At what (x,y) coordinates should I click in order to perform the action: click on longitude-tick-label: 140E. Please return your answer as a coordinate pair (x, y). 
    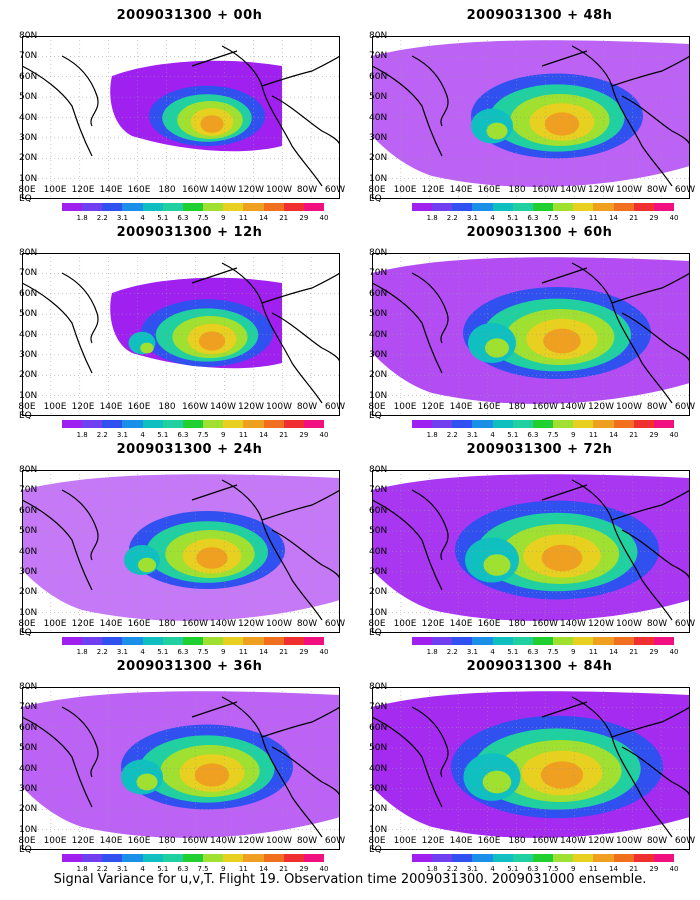
    Looking at the image, I should click on (111, 407).